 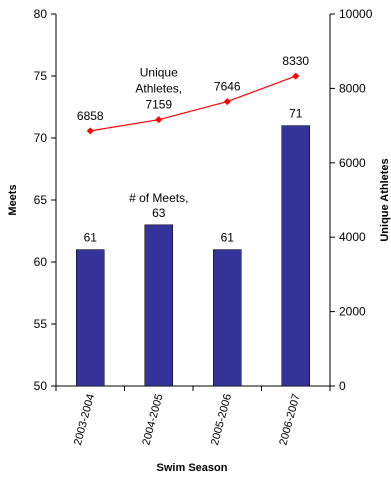 What do you see at coordinates (41, 138) in the screenshot?
I see `y-axis-tick-label: 70` at bounding box center [41, 138].